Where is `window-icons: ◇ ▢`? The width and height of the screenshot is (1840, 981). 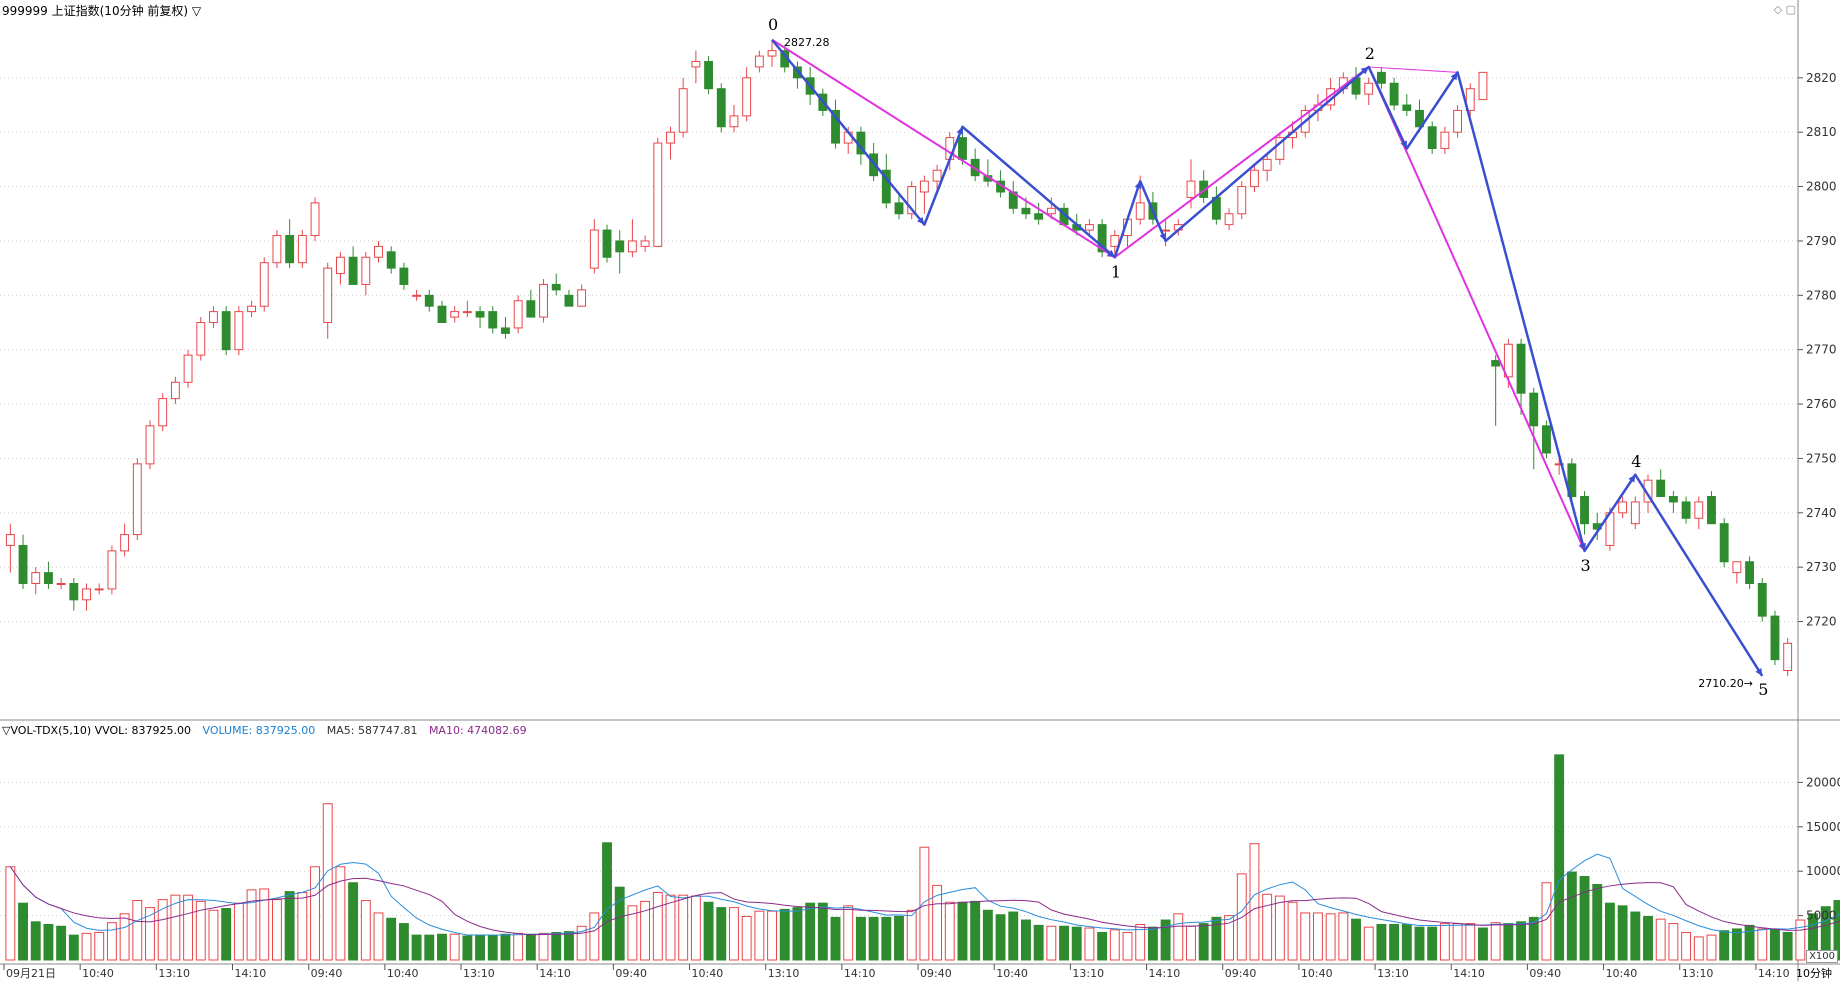
window-icons: ◇ ▢ is located at coordinates (1784, 9).